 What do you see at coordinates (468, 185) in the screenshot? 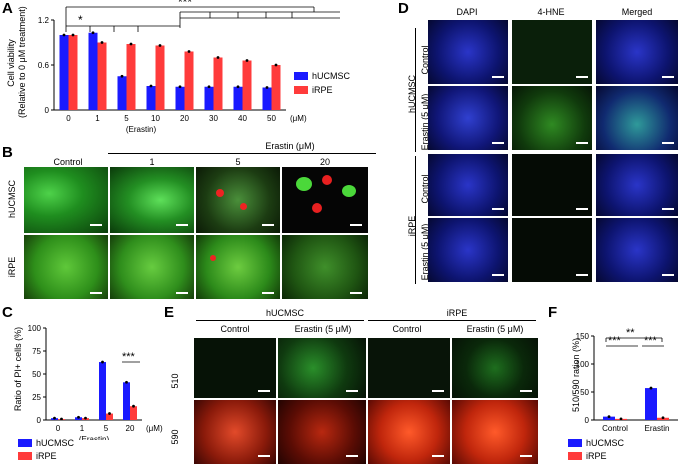
I see `micrograph-d-irpe-control-dapi` at bounding box center [468, 185].